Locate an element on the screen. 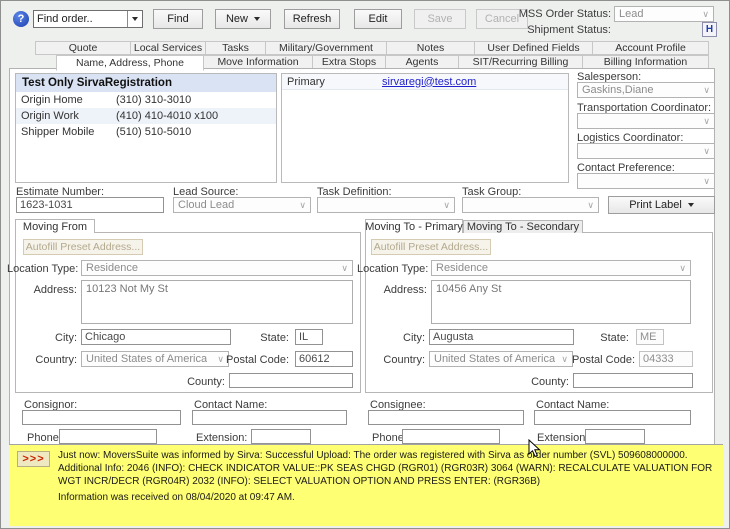 Image resolution: width=730 pixels, height=529 pixels. moving-from-city-input is located at coordinates (156, 337).